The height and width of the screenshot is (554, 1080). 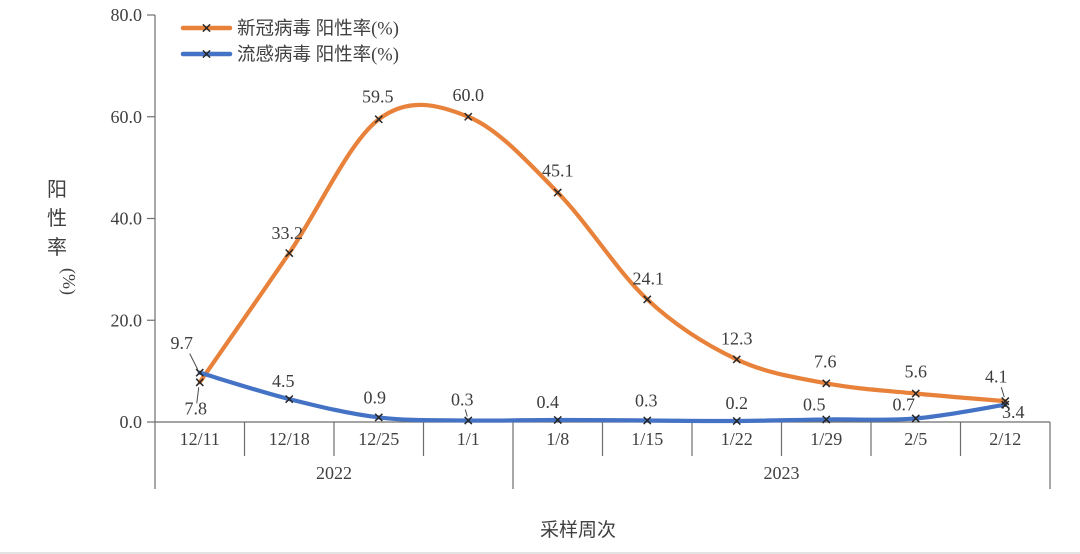 What do you see at coordinates (318, 29) in the screenshot?
I see `legend-label: 新冠病毒 阳性率(%)` at bounding box center [318, 29].